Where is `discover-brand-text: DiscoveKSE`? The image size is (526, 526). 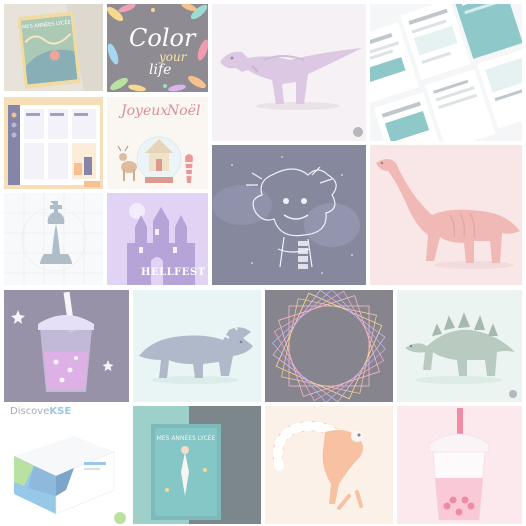 discover-brand-text: DiscoveKSE is located at coordinates (40, 411).